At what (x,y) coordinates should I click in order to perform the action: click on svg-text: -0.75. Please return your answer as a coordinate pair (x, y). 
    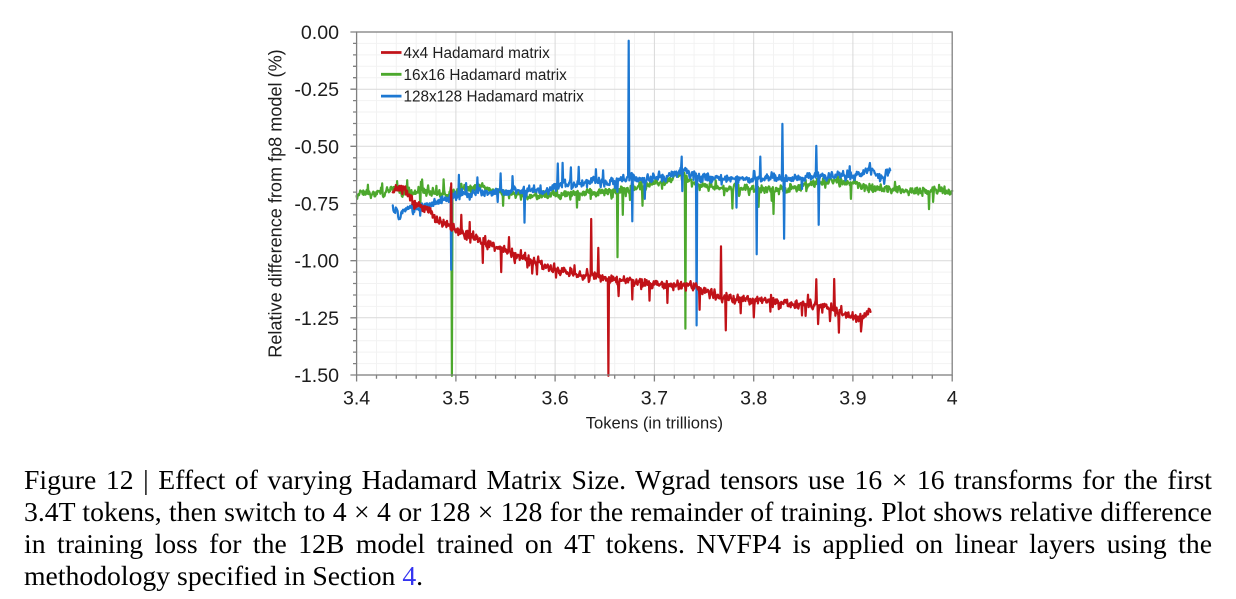
    Looking at the image, I should click on (316, 205).